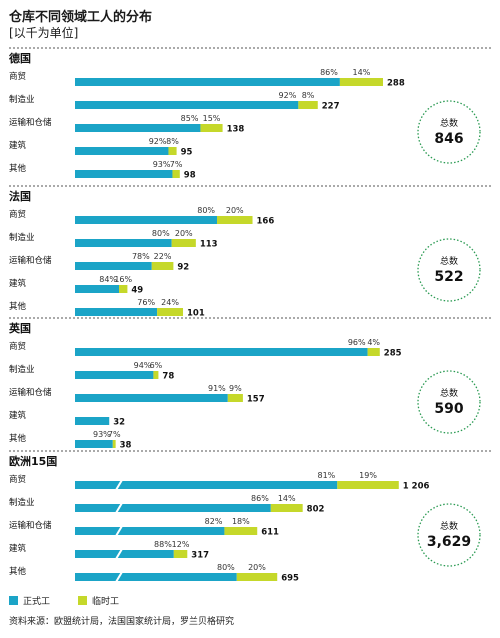 This screenshot has height=638, width=500. What do you see at coordinates (183, 268) in the screenshot?
I see `total-value-label: 92` at bounding box center [183, 268].